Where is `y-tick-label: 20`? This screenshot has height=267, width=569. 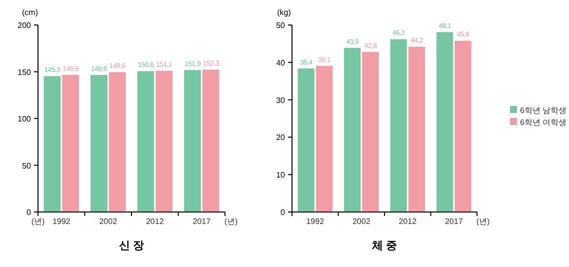
y-tick-label: 20 is located at coordinates (281, 137).